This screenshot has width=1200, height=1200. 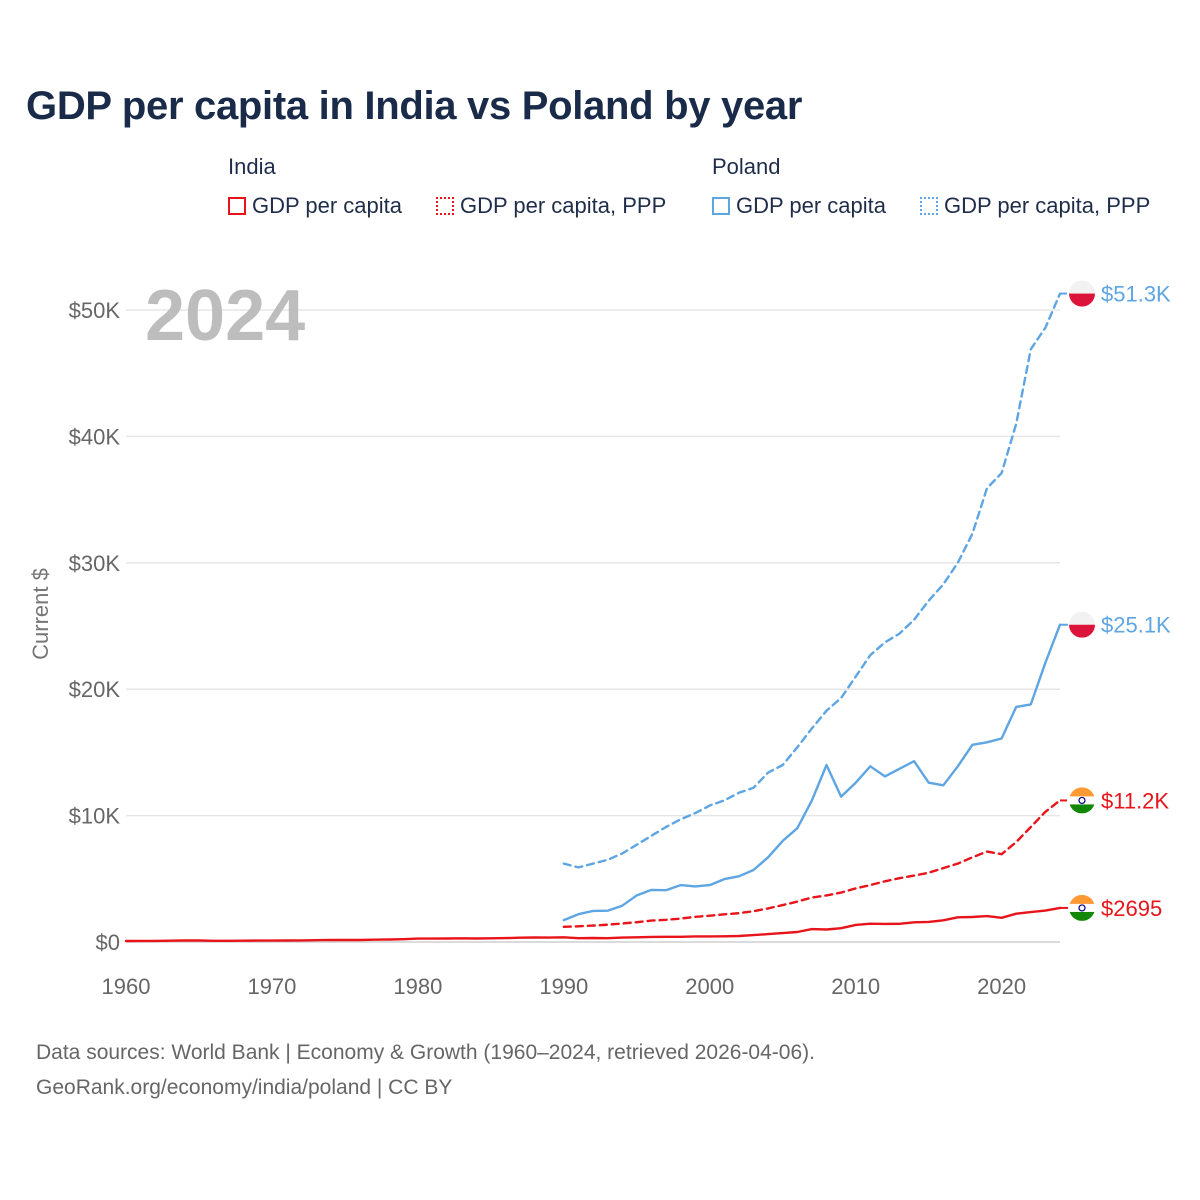 What do you see at coordinates (108, 942) in the screenshot?
I see `y-tick-label: $0` at bounding box center [108, 942].